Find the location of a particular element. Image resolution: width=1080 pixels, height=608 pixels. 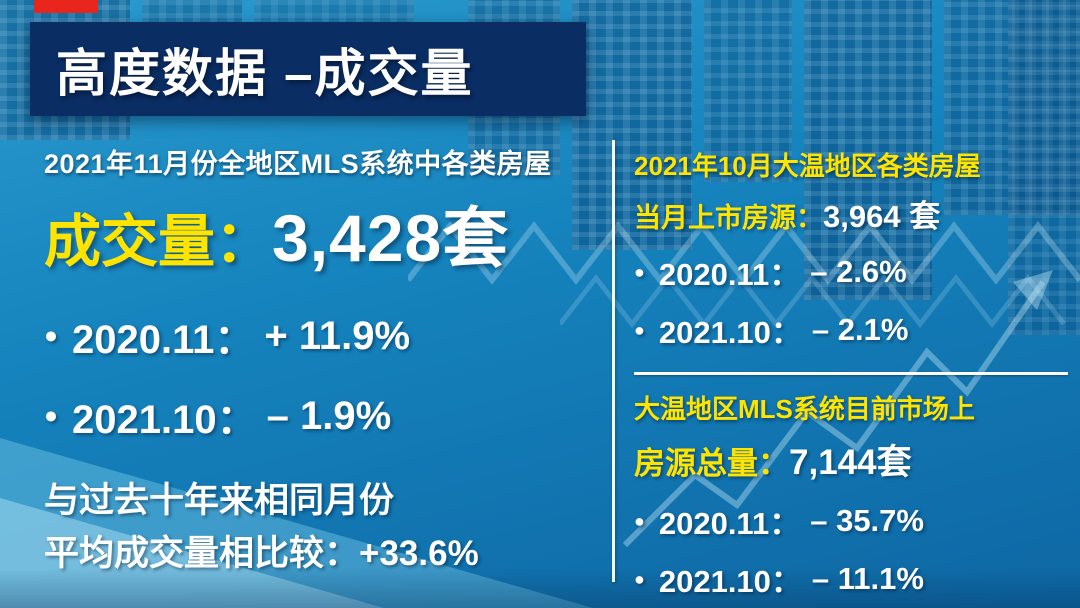

note-line-2: 平均成交量相比较：+33.6% is located at coordinates (320, 554).